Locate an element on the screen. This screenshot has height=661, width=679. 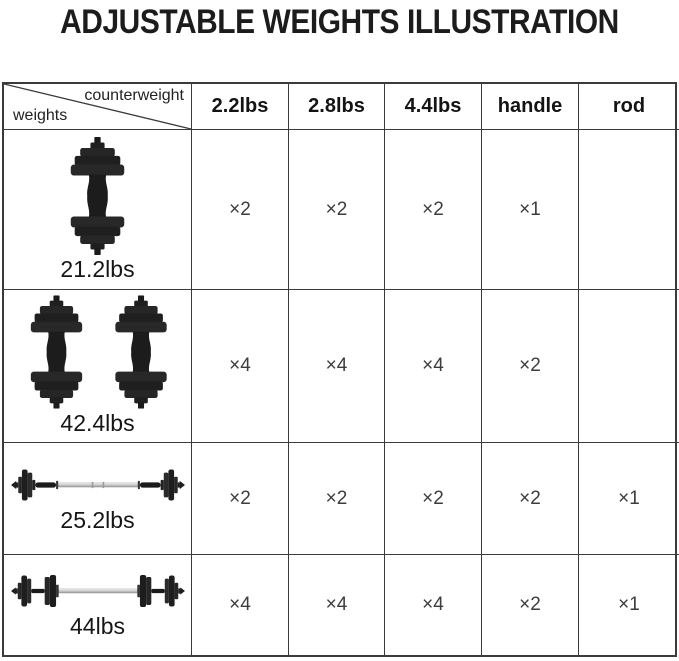
weight-label: 44lbs is located at coordinates (97, 626).